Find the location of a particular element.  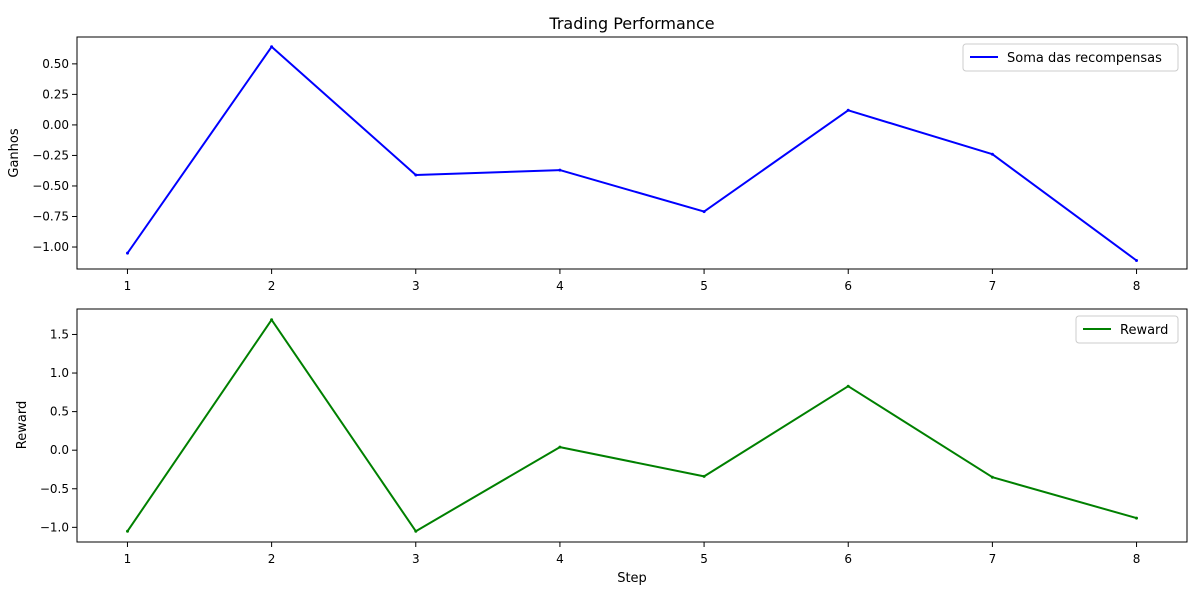

y-tick-label: −0.75 is located at coordinates (50, 216).